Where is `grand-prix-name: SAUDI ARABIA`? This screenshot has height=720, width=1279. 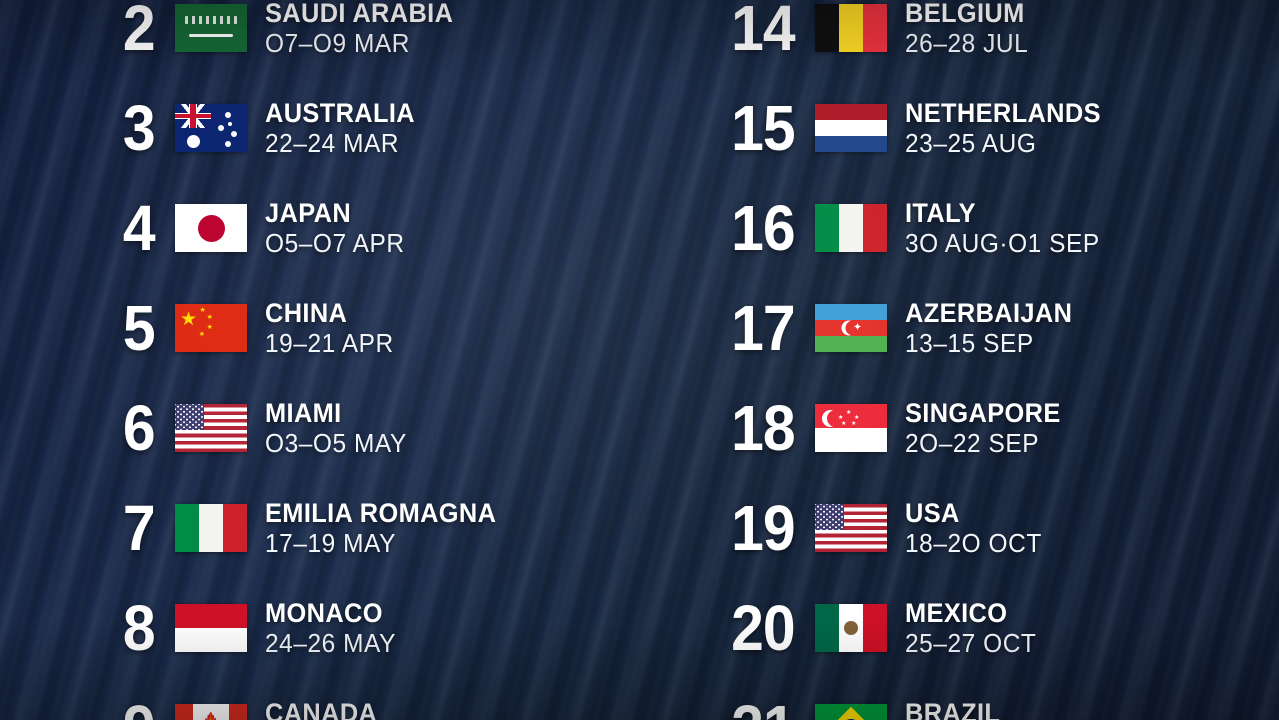 grand-prix-name: SAUDI ARABIA is located at coordinates (359, 14).